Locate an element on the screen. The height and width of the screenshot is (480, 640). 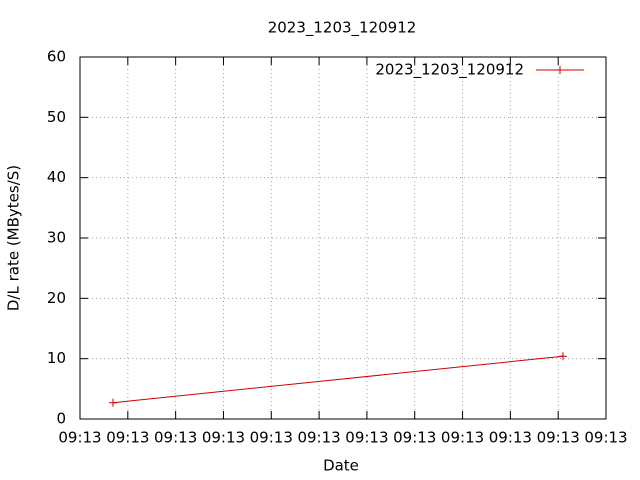
legend-marker is located at coordinates (560, 70).